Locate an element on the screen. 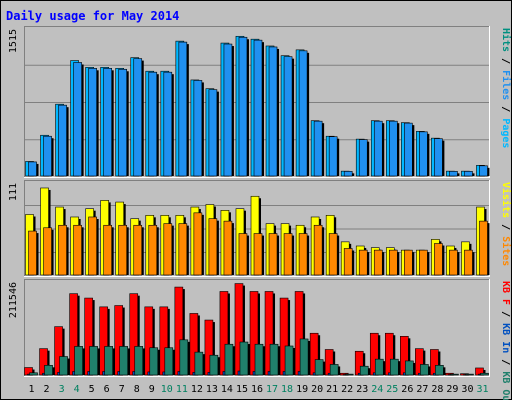 Image resolution: width=512 pixels, height=400 pixels. x-tick-label-day-27: 27 is located at coordinates (422, 389).